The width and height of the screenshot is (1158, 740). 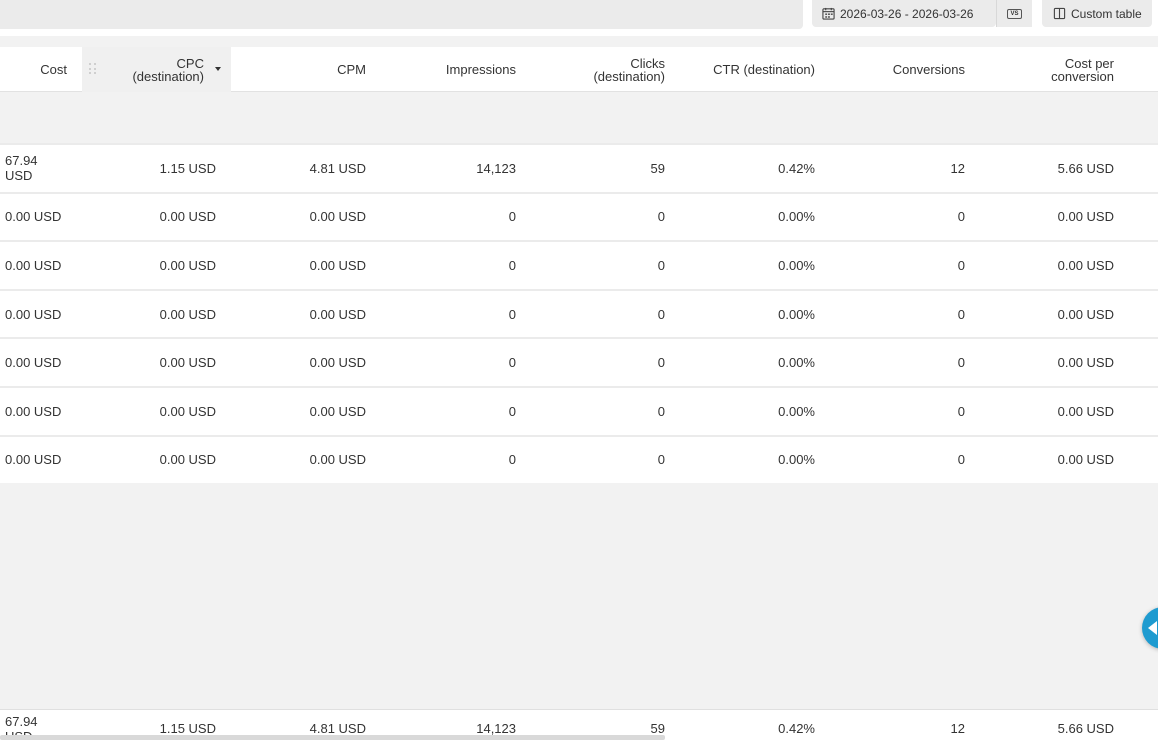 I want to click on total-cpc: 1.15 USD, so click(x=187, y=728).